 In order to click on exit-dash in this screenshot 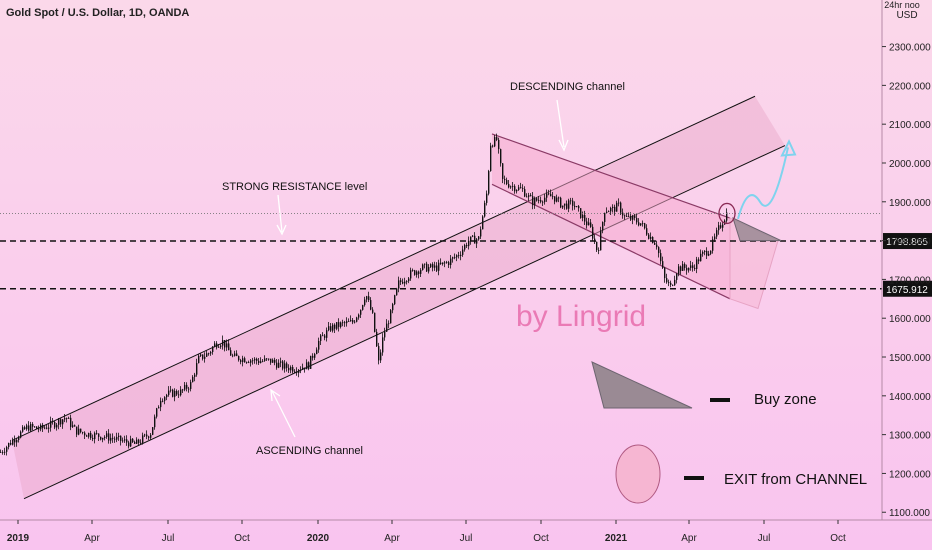, I will do `click(694, 478)`.